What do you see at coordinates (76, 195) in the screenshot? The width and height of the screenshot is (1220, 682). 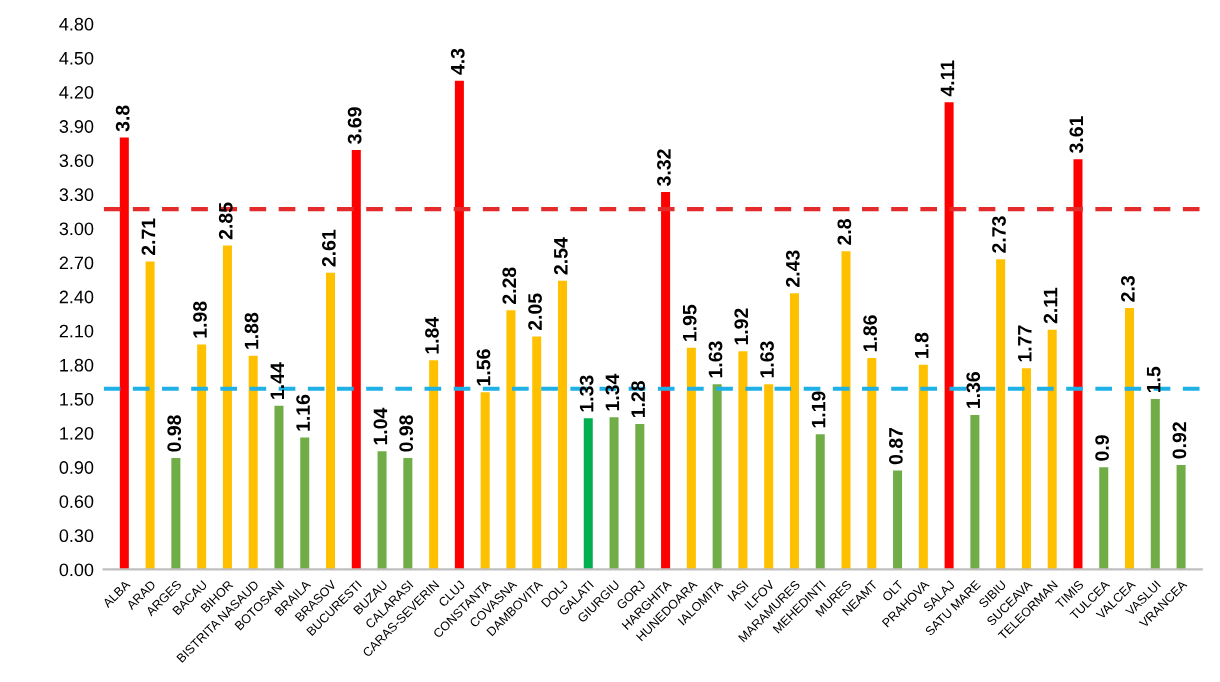 I see `y-tick-label: 3.30` at bounding box center [76, 195].